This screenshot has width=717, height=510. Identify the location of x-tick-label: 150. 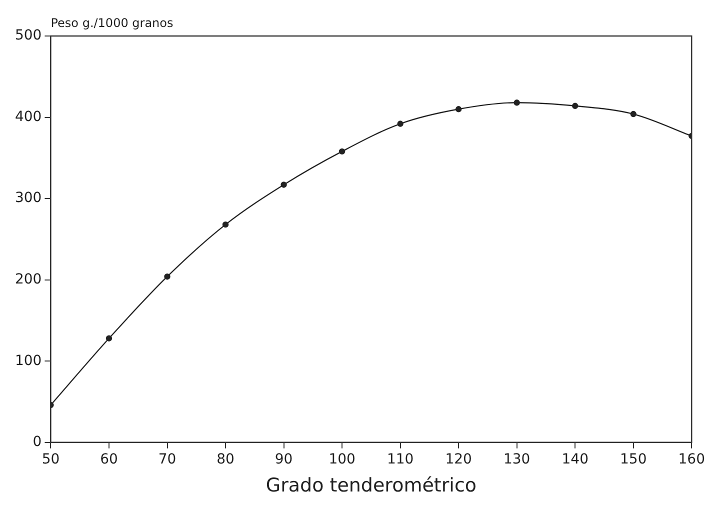
(633, 459).